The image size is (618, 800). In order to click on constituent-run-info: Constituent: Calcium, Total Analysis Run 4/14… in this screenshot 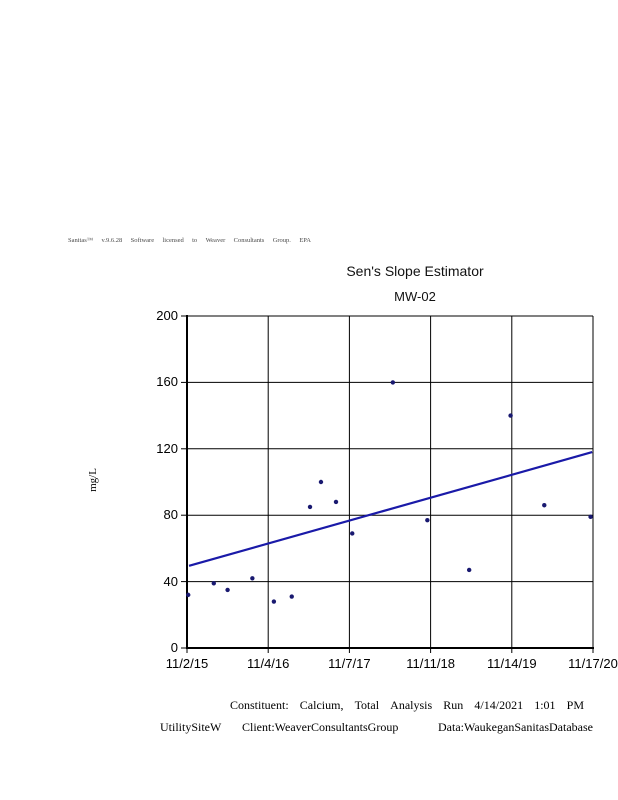, I will do `click(407, 705)`.